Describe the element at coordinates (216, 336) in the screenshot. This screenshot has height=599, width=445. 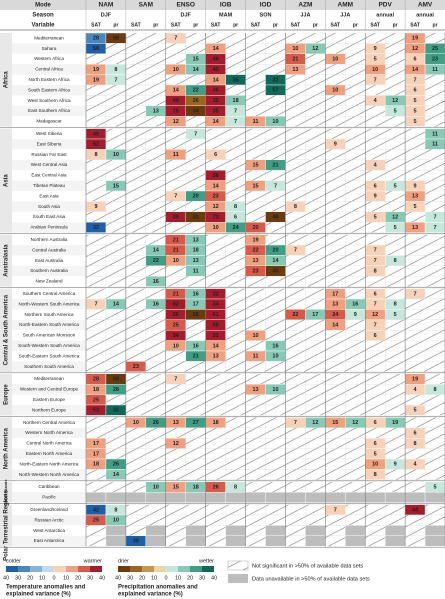
I see `cell-value: 31` at that location.